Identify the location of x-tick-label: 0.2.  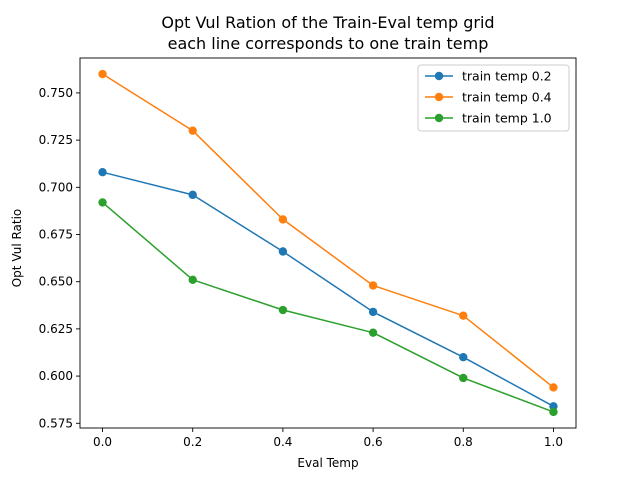
(192, 442).